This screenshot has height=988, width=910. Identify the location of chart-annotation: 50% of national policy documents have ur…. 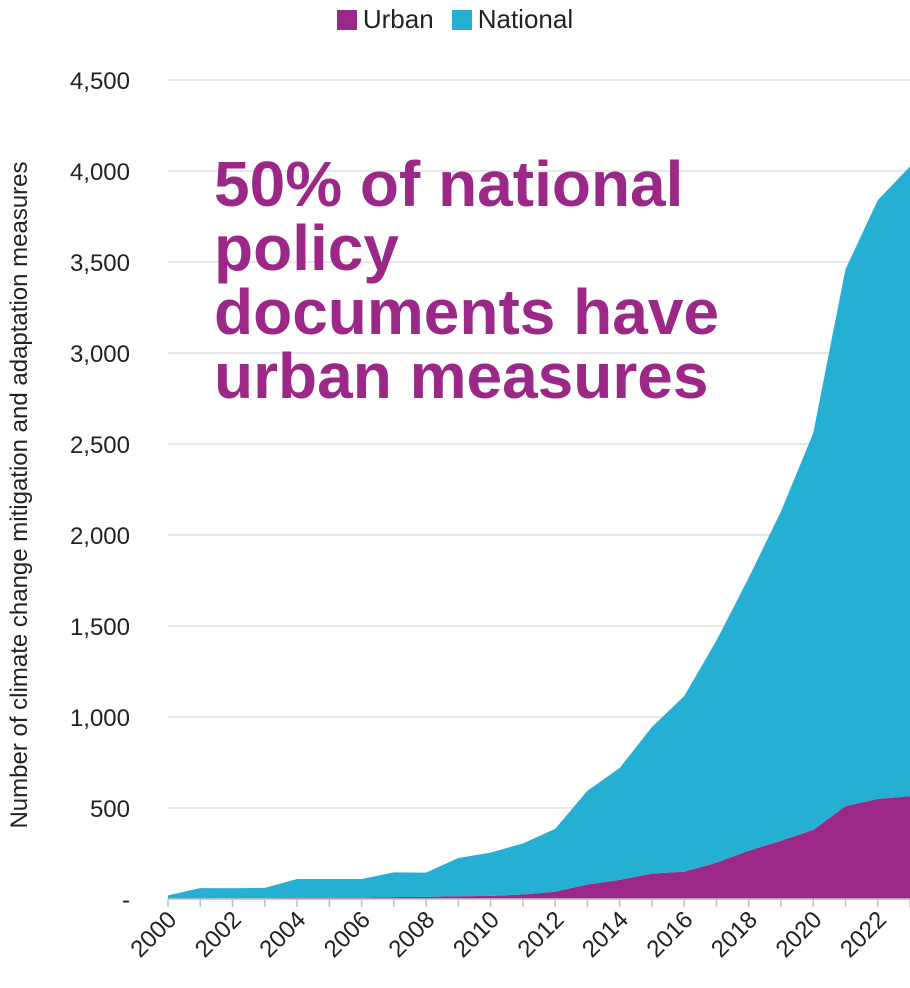
(467, 280).